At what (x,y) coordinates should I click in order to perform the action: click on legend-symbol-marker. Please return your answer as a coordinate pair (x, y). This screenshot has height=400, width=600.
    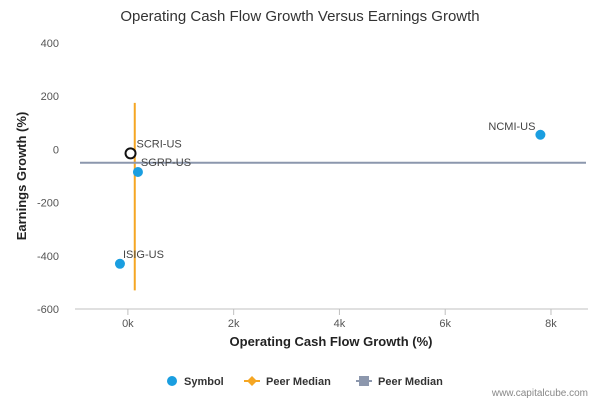
    Looking at the image, I should click on (172, 381).